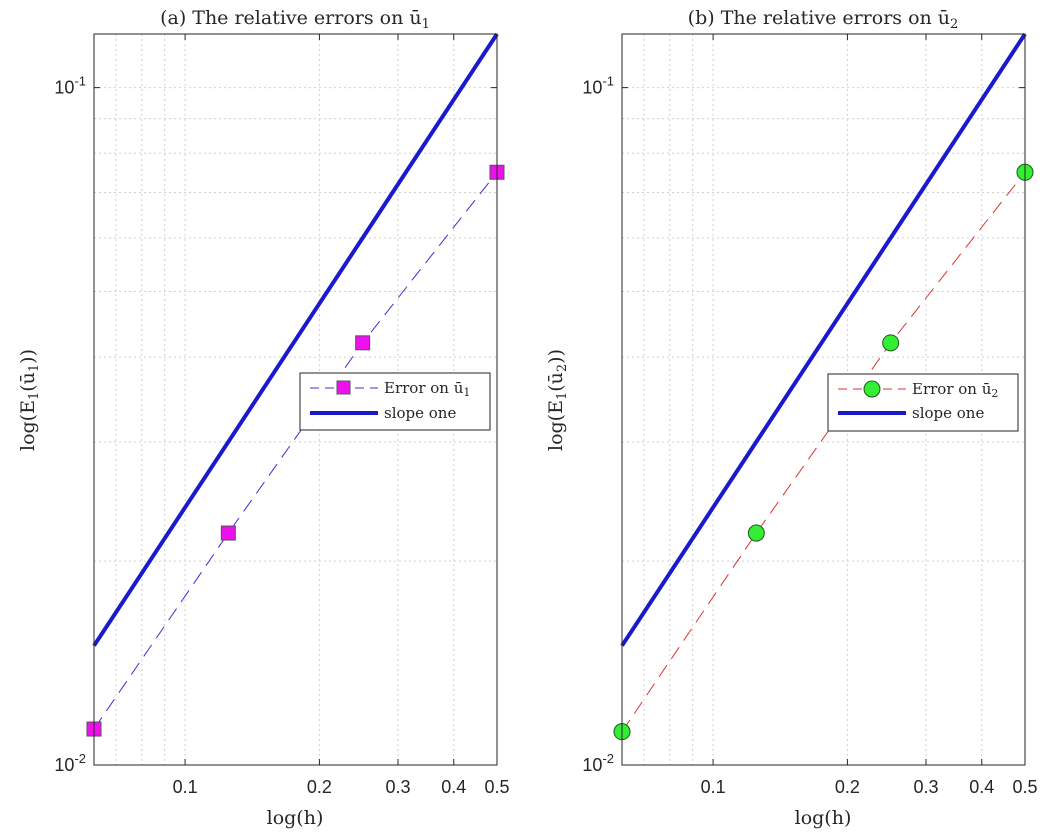 This screenshot has height=839, width=1044. Describe the element at coordinates (427, 389) in the screenshot. I see `legend-series-1-label: Error on ū1` at that location.